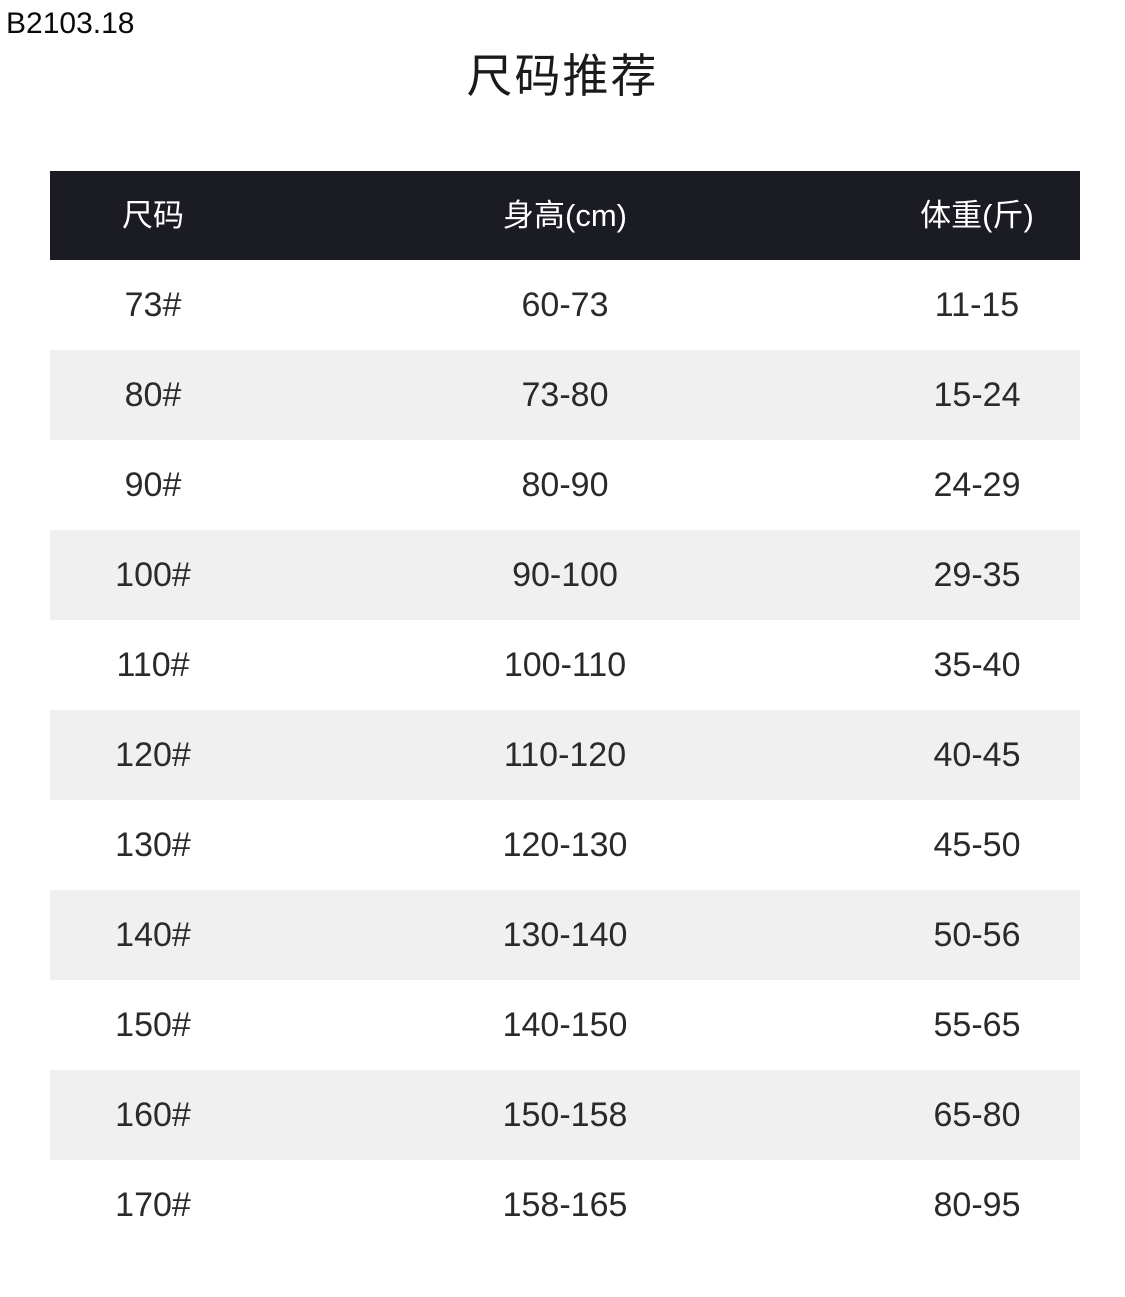 The image size is (1125, 1297). I want to click on table-row: 110# 100-110 35-40, so click(565, 665).